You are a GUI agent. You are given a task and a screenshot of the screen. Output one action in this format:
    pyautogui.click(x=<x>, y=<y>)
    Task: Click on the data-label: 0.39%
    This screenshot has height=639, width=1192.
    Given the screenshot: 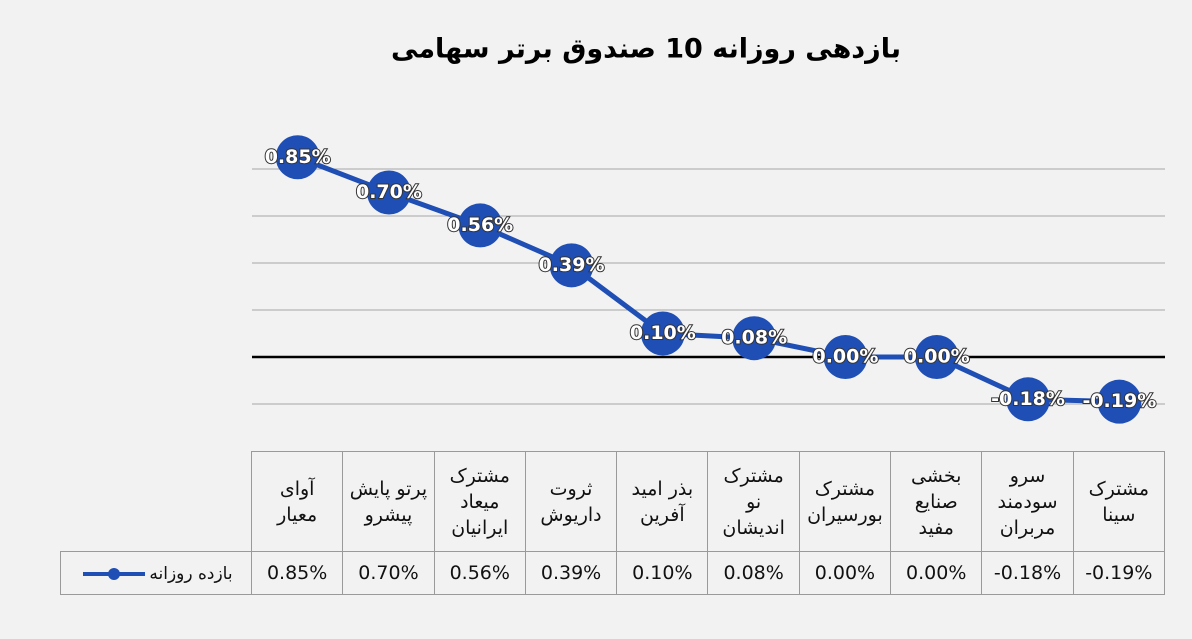 What is the action you would take?
    pyautogui.click(x=572, y=265)
    